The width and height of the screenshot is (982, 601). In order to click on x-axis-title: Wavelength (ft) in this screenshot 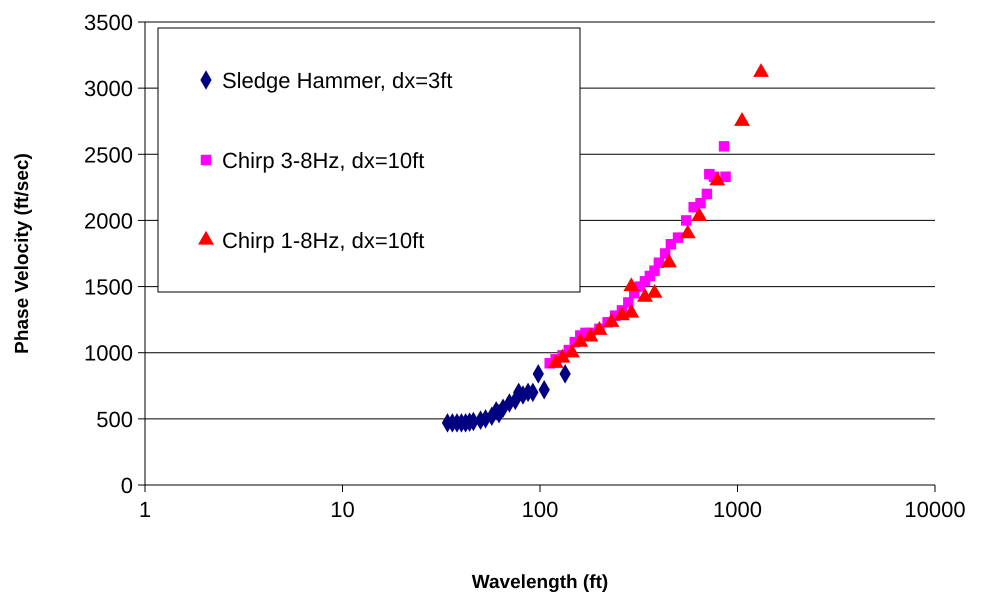, I will do `click(540, 582)`.